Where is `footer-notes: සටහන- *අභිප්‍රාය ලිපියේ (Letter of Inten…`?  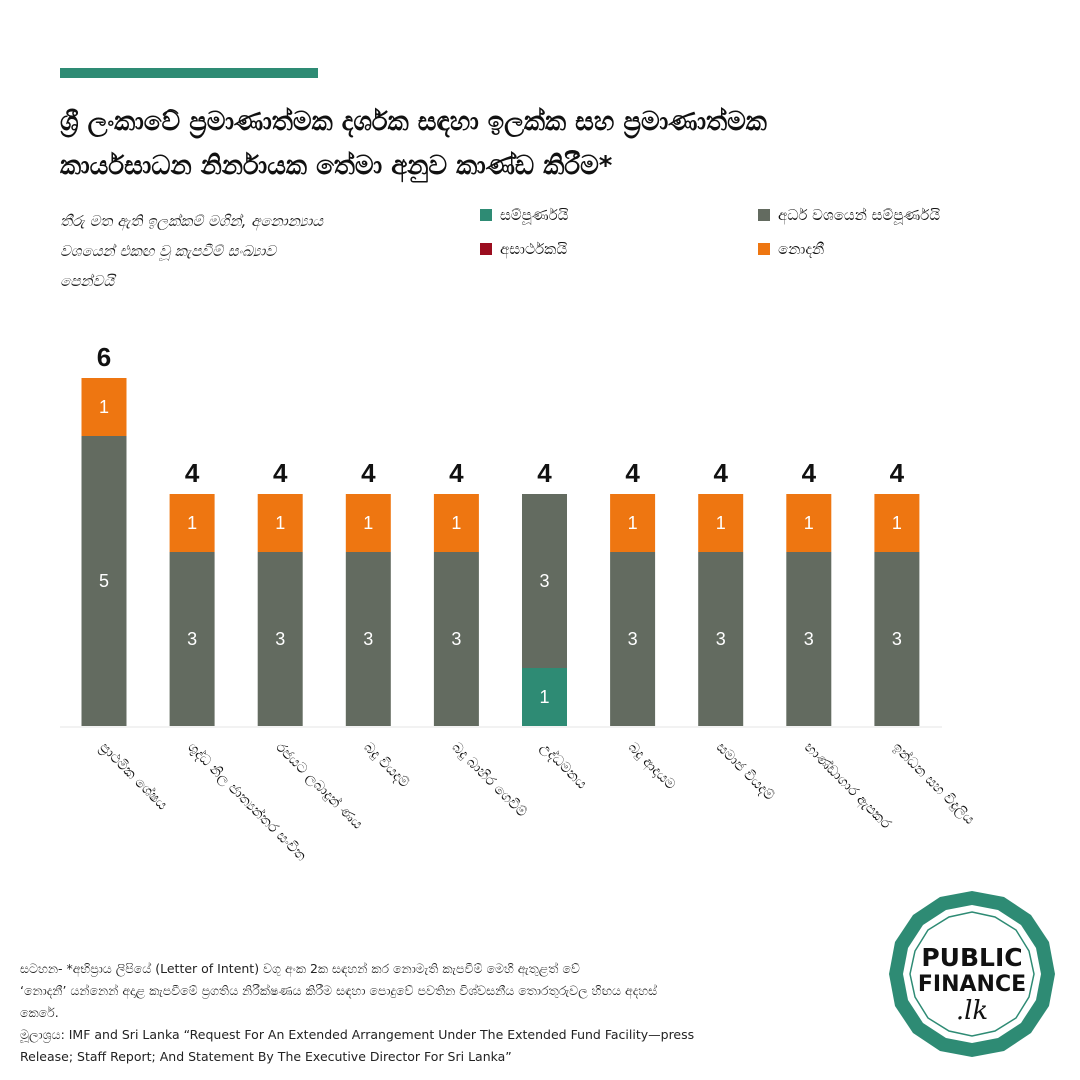 footer-notes: සටහන- *අභිප්‍රාය ලිපියේ (Letter of Inten… is located at coordinates (445, 1013).